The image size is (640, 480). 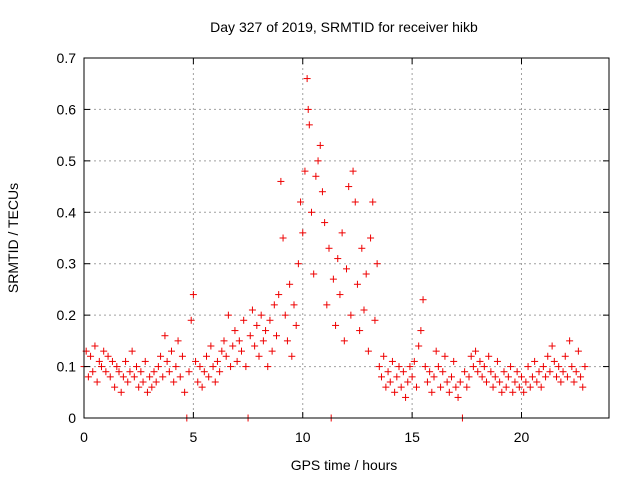 I want to click on y-tick-label: 0.1, so click(x=67, y=367).